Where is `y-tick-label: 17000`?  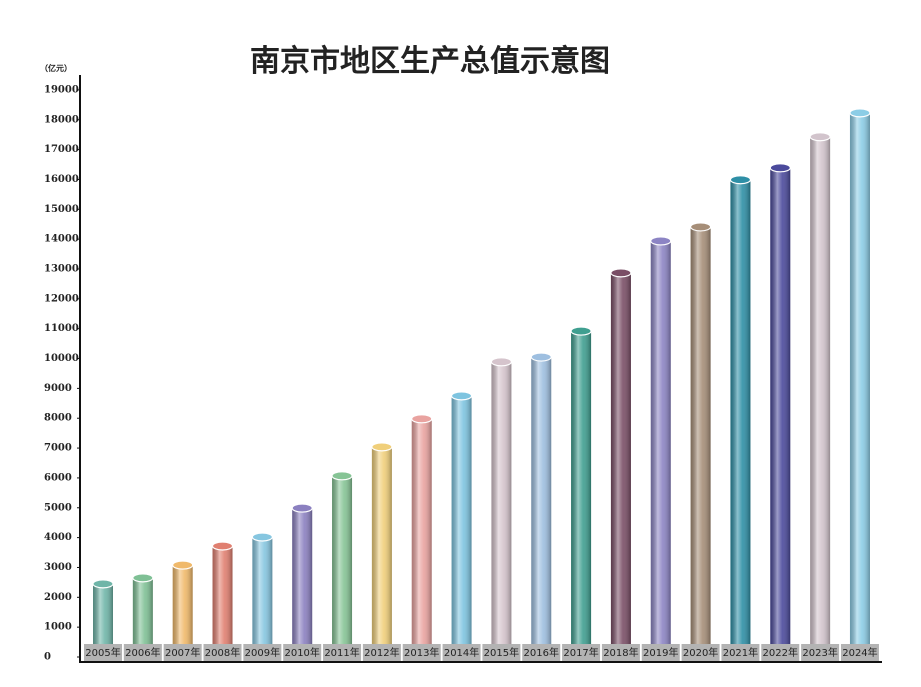 y-tick-label: 17000 is located at coordinates (61, 149).